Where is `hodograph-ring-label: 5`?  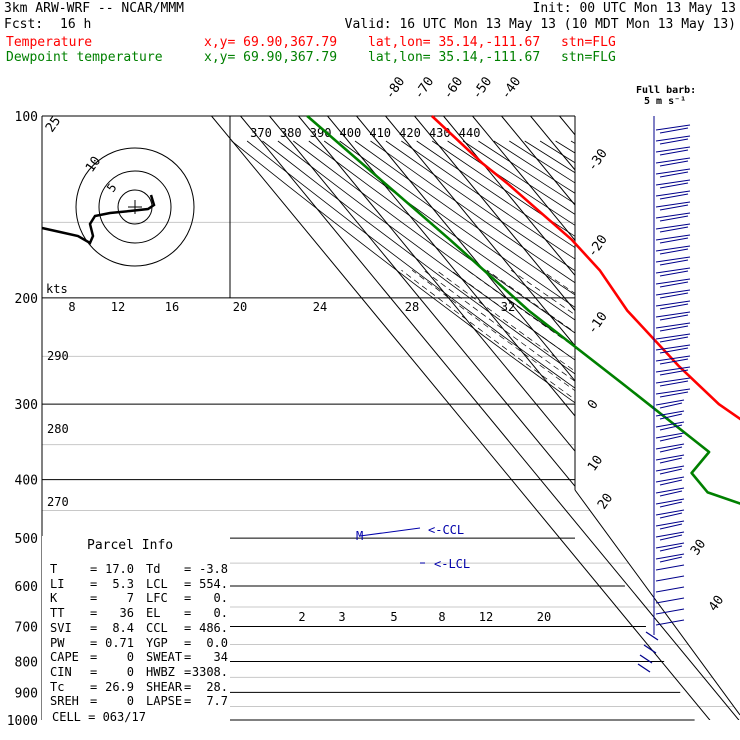
hodograph-ring-label: 5 is located at coordinates (112, 188).